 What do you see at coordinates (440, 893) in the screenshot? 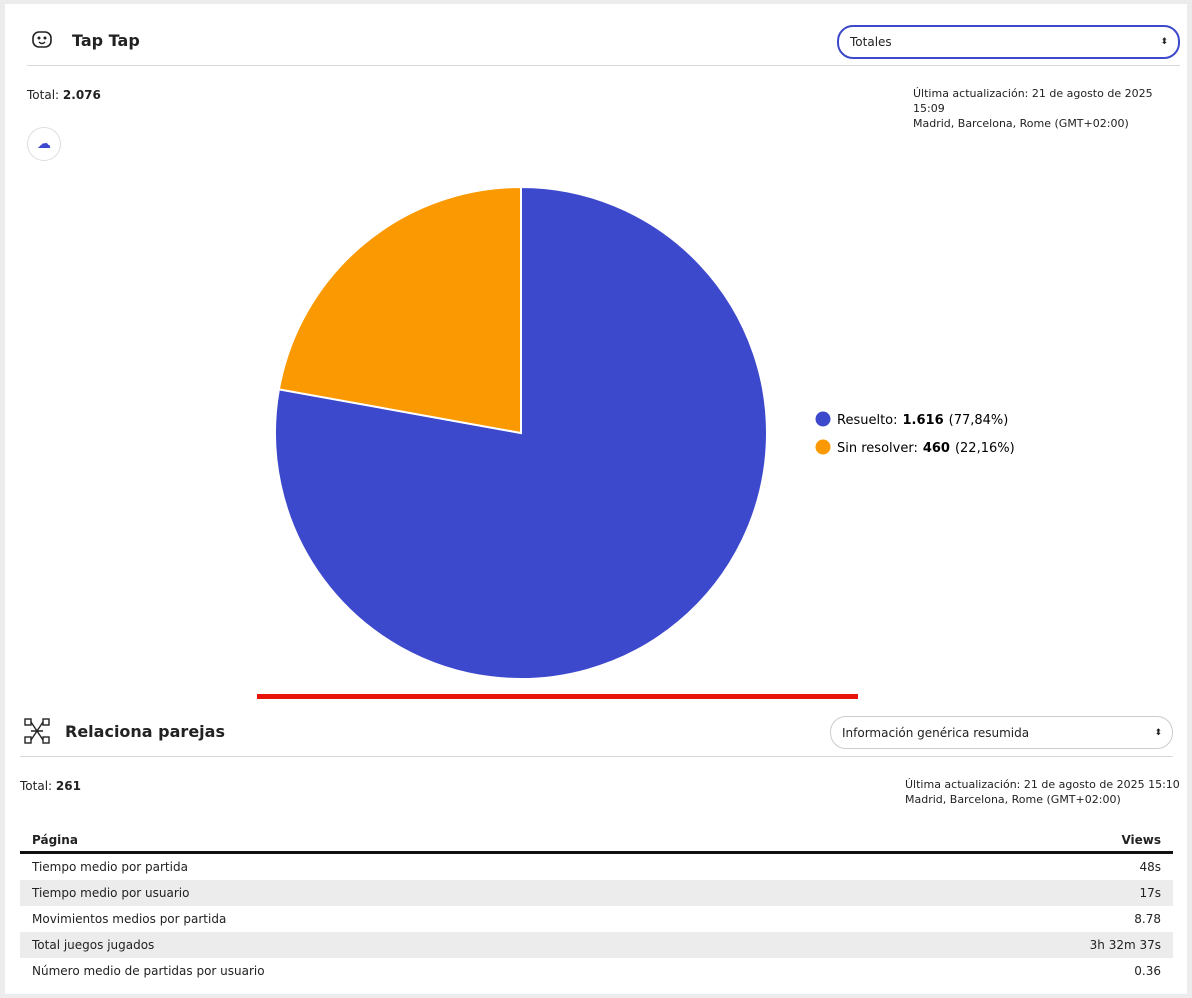
I see `cell: Tiempo medio por usuario` at bounding box center [440, 893].